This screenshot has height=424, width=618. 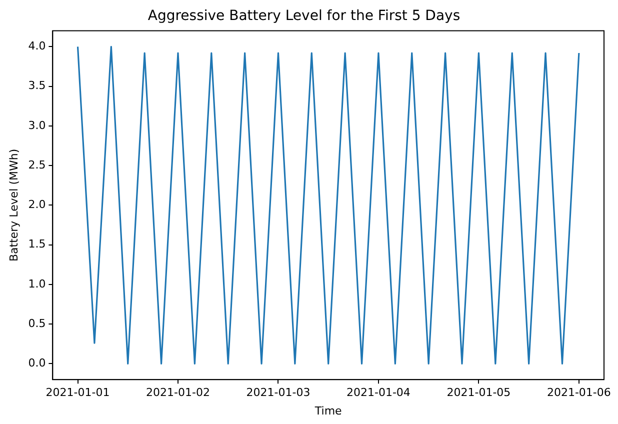 What do you see at coordinates (578, 393) in the screenshot?
I see `x-tick-label: 2021-01-06` at bounding box center [578, 393].